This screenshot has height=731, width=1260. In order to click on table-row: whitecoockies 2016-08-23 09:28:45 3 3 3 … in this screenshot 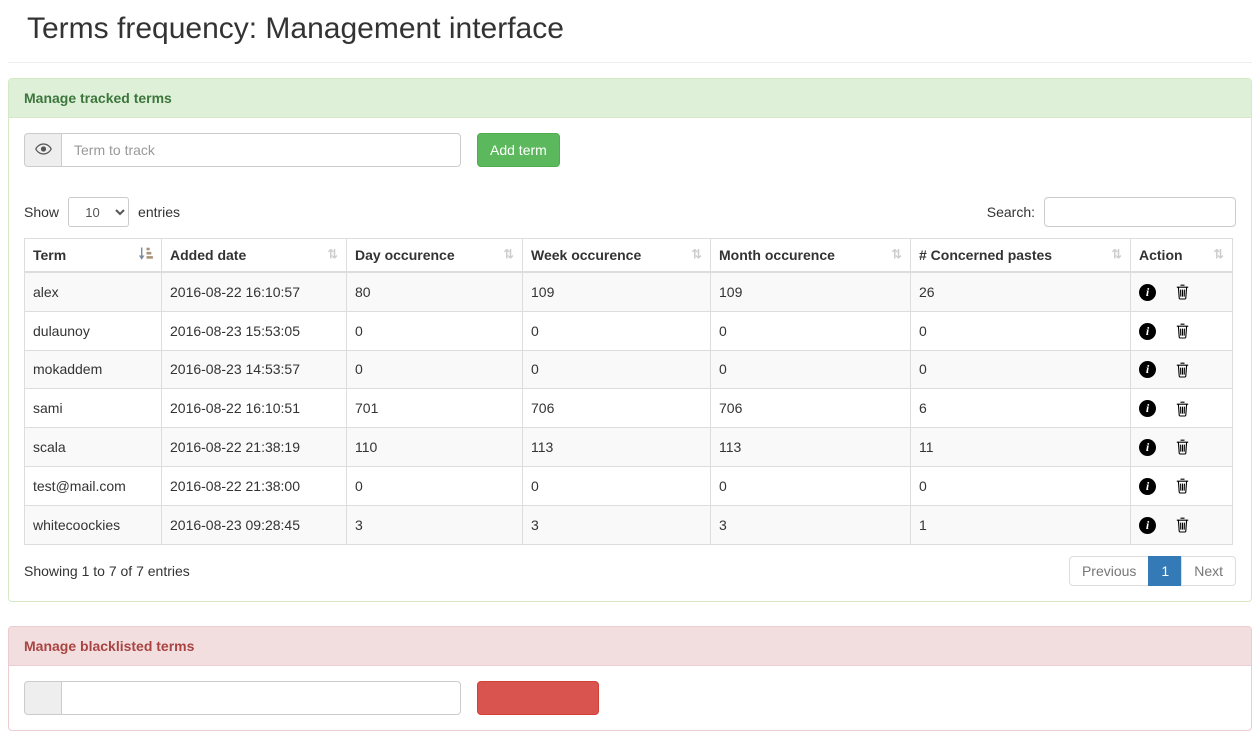, I will do `click(628, 524)`.